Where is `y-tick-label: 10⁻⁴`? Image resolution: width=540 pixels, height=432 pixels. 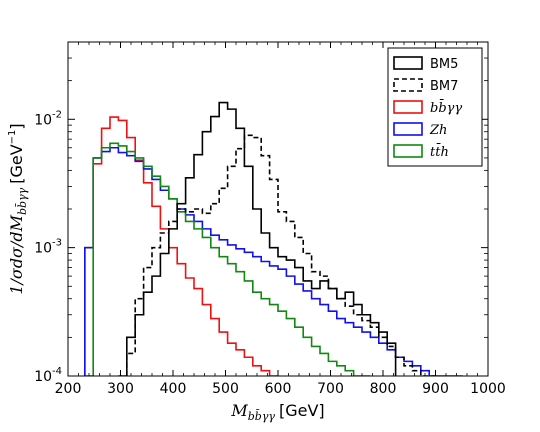
y-tick-label: 10⁻⁴ is located at coordinates (48, 375).